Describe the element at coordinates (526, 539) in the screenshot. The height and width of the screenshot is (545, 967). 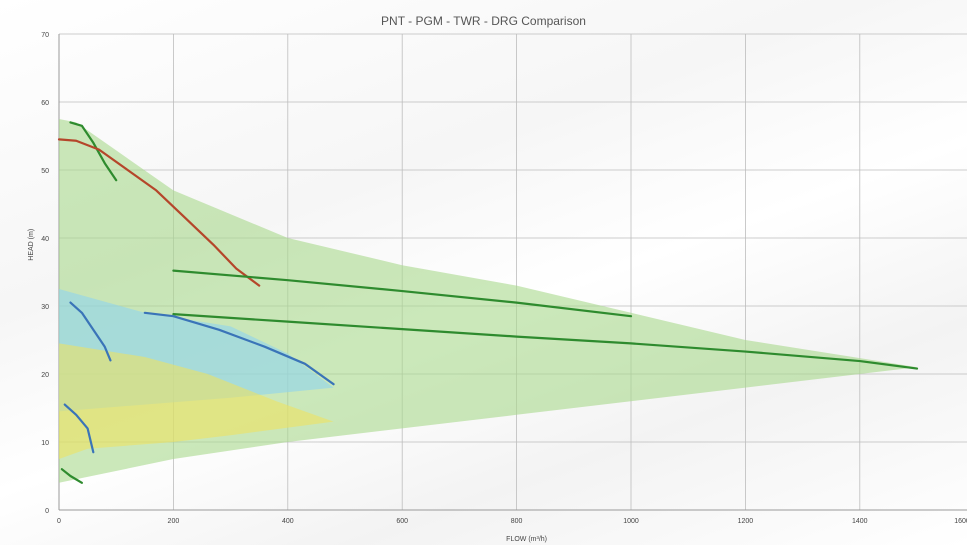
I see `x-axis-label: FLOW (m³/h)` at that location.